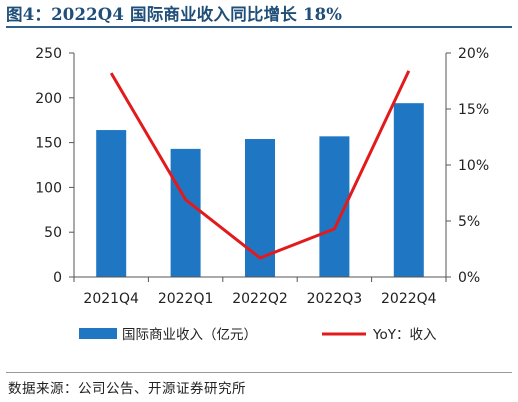 This screenshot has width=518, height=402. Describe the element at coordinates (185, 212) in the screenshot. I see `bar-2022Q1` at that location.